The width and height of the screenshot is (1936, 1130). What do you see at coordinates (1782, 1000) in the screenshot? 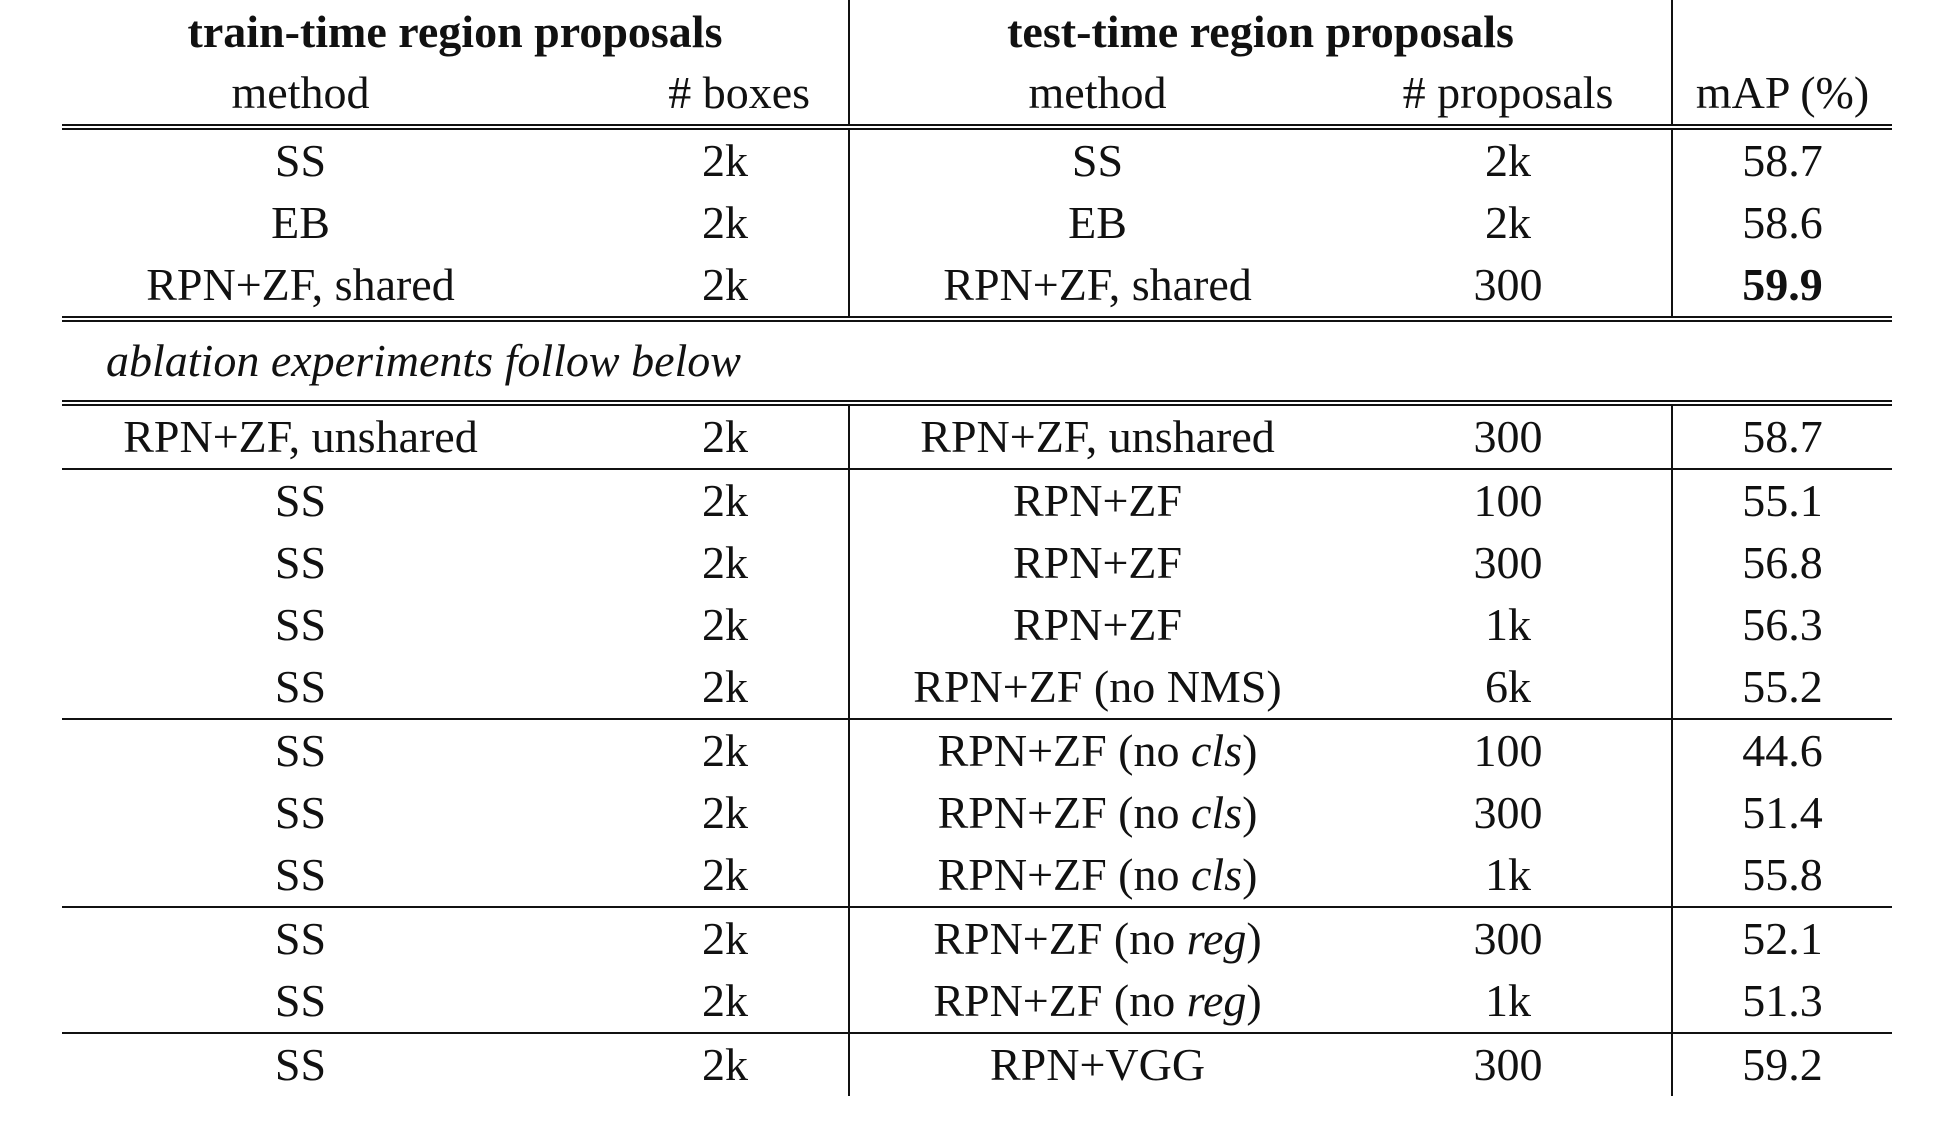
I see `map-cell: 51.3` at bounding box center [1782, 1000].